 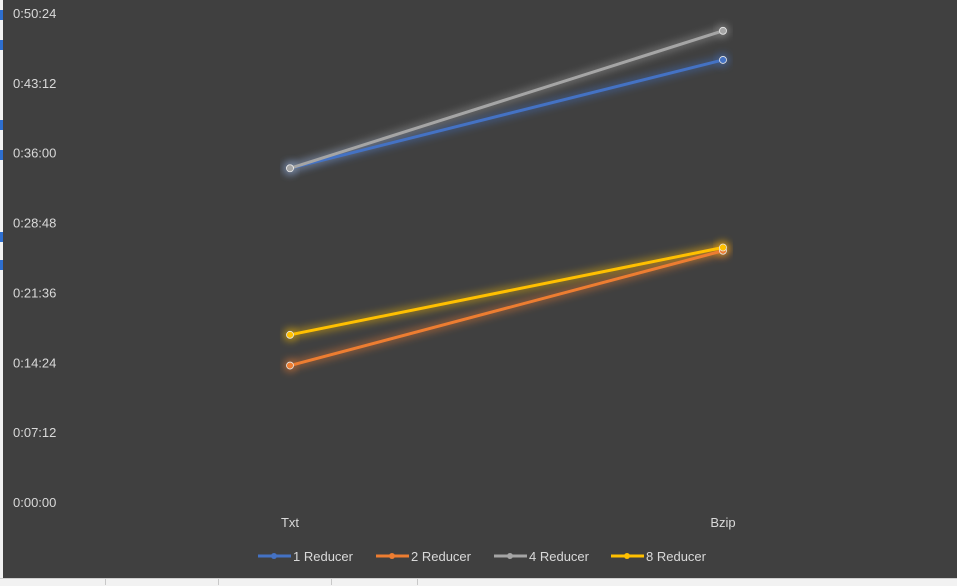 What do you see at coordinates (290, 522) in the screenshot?
I see `x-tick-label: Txt` at bounding box center [290, 522].